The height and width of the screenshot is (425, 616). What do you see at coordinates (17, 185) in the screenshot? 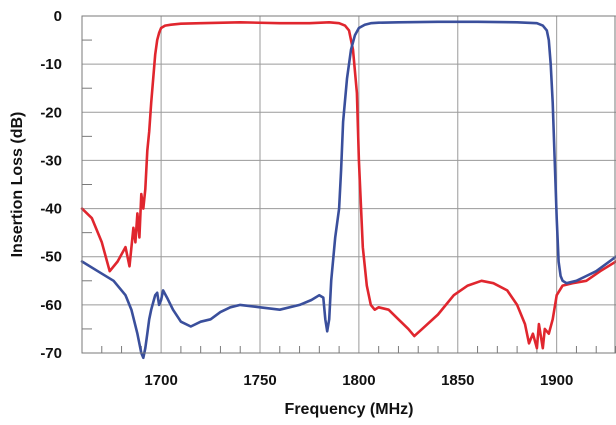
I see `y-axis-title: Insertion Loss (dB)` at bounding box center [17, 185].